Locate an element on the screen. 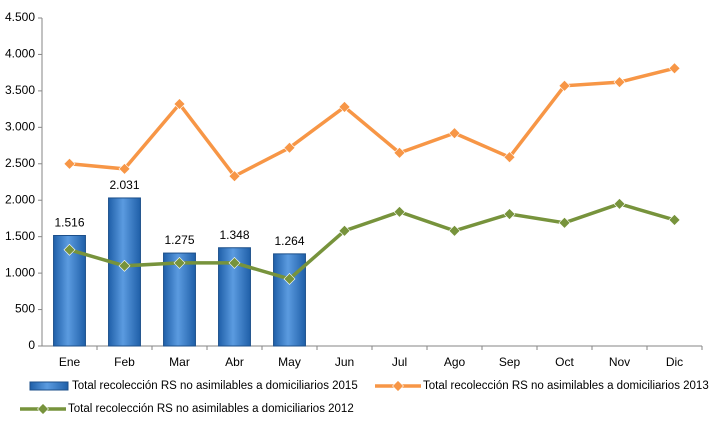 The width and height of the screenshot is (712, 430). x-tick-label: May is located at coordinates (289, 362).